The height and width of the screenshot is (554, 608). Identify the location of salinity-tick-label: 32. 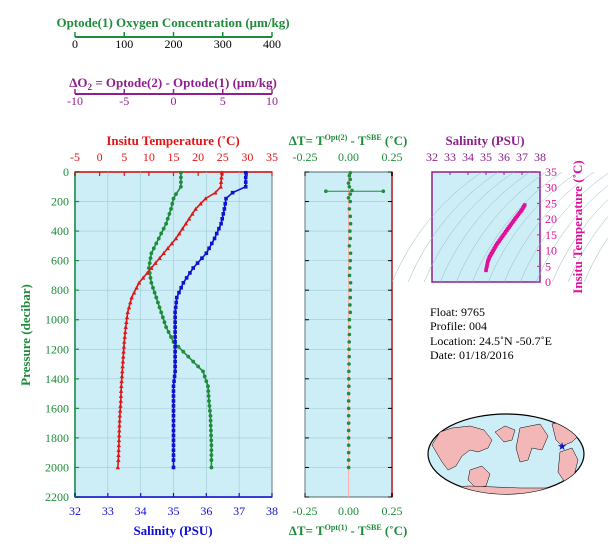
(75, 511).